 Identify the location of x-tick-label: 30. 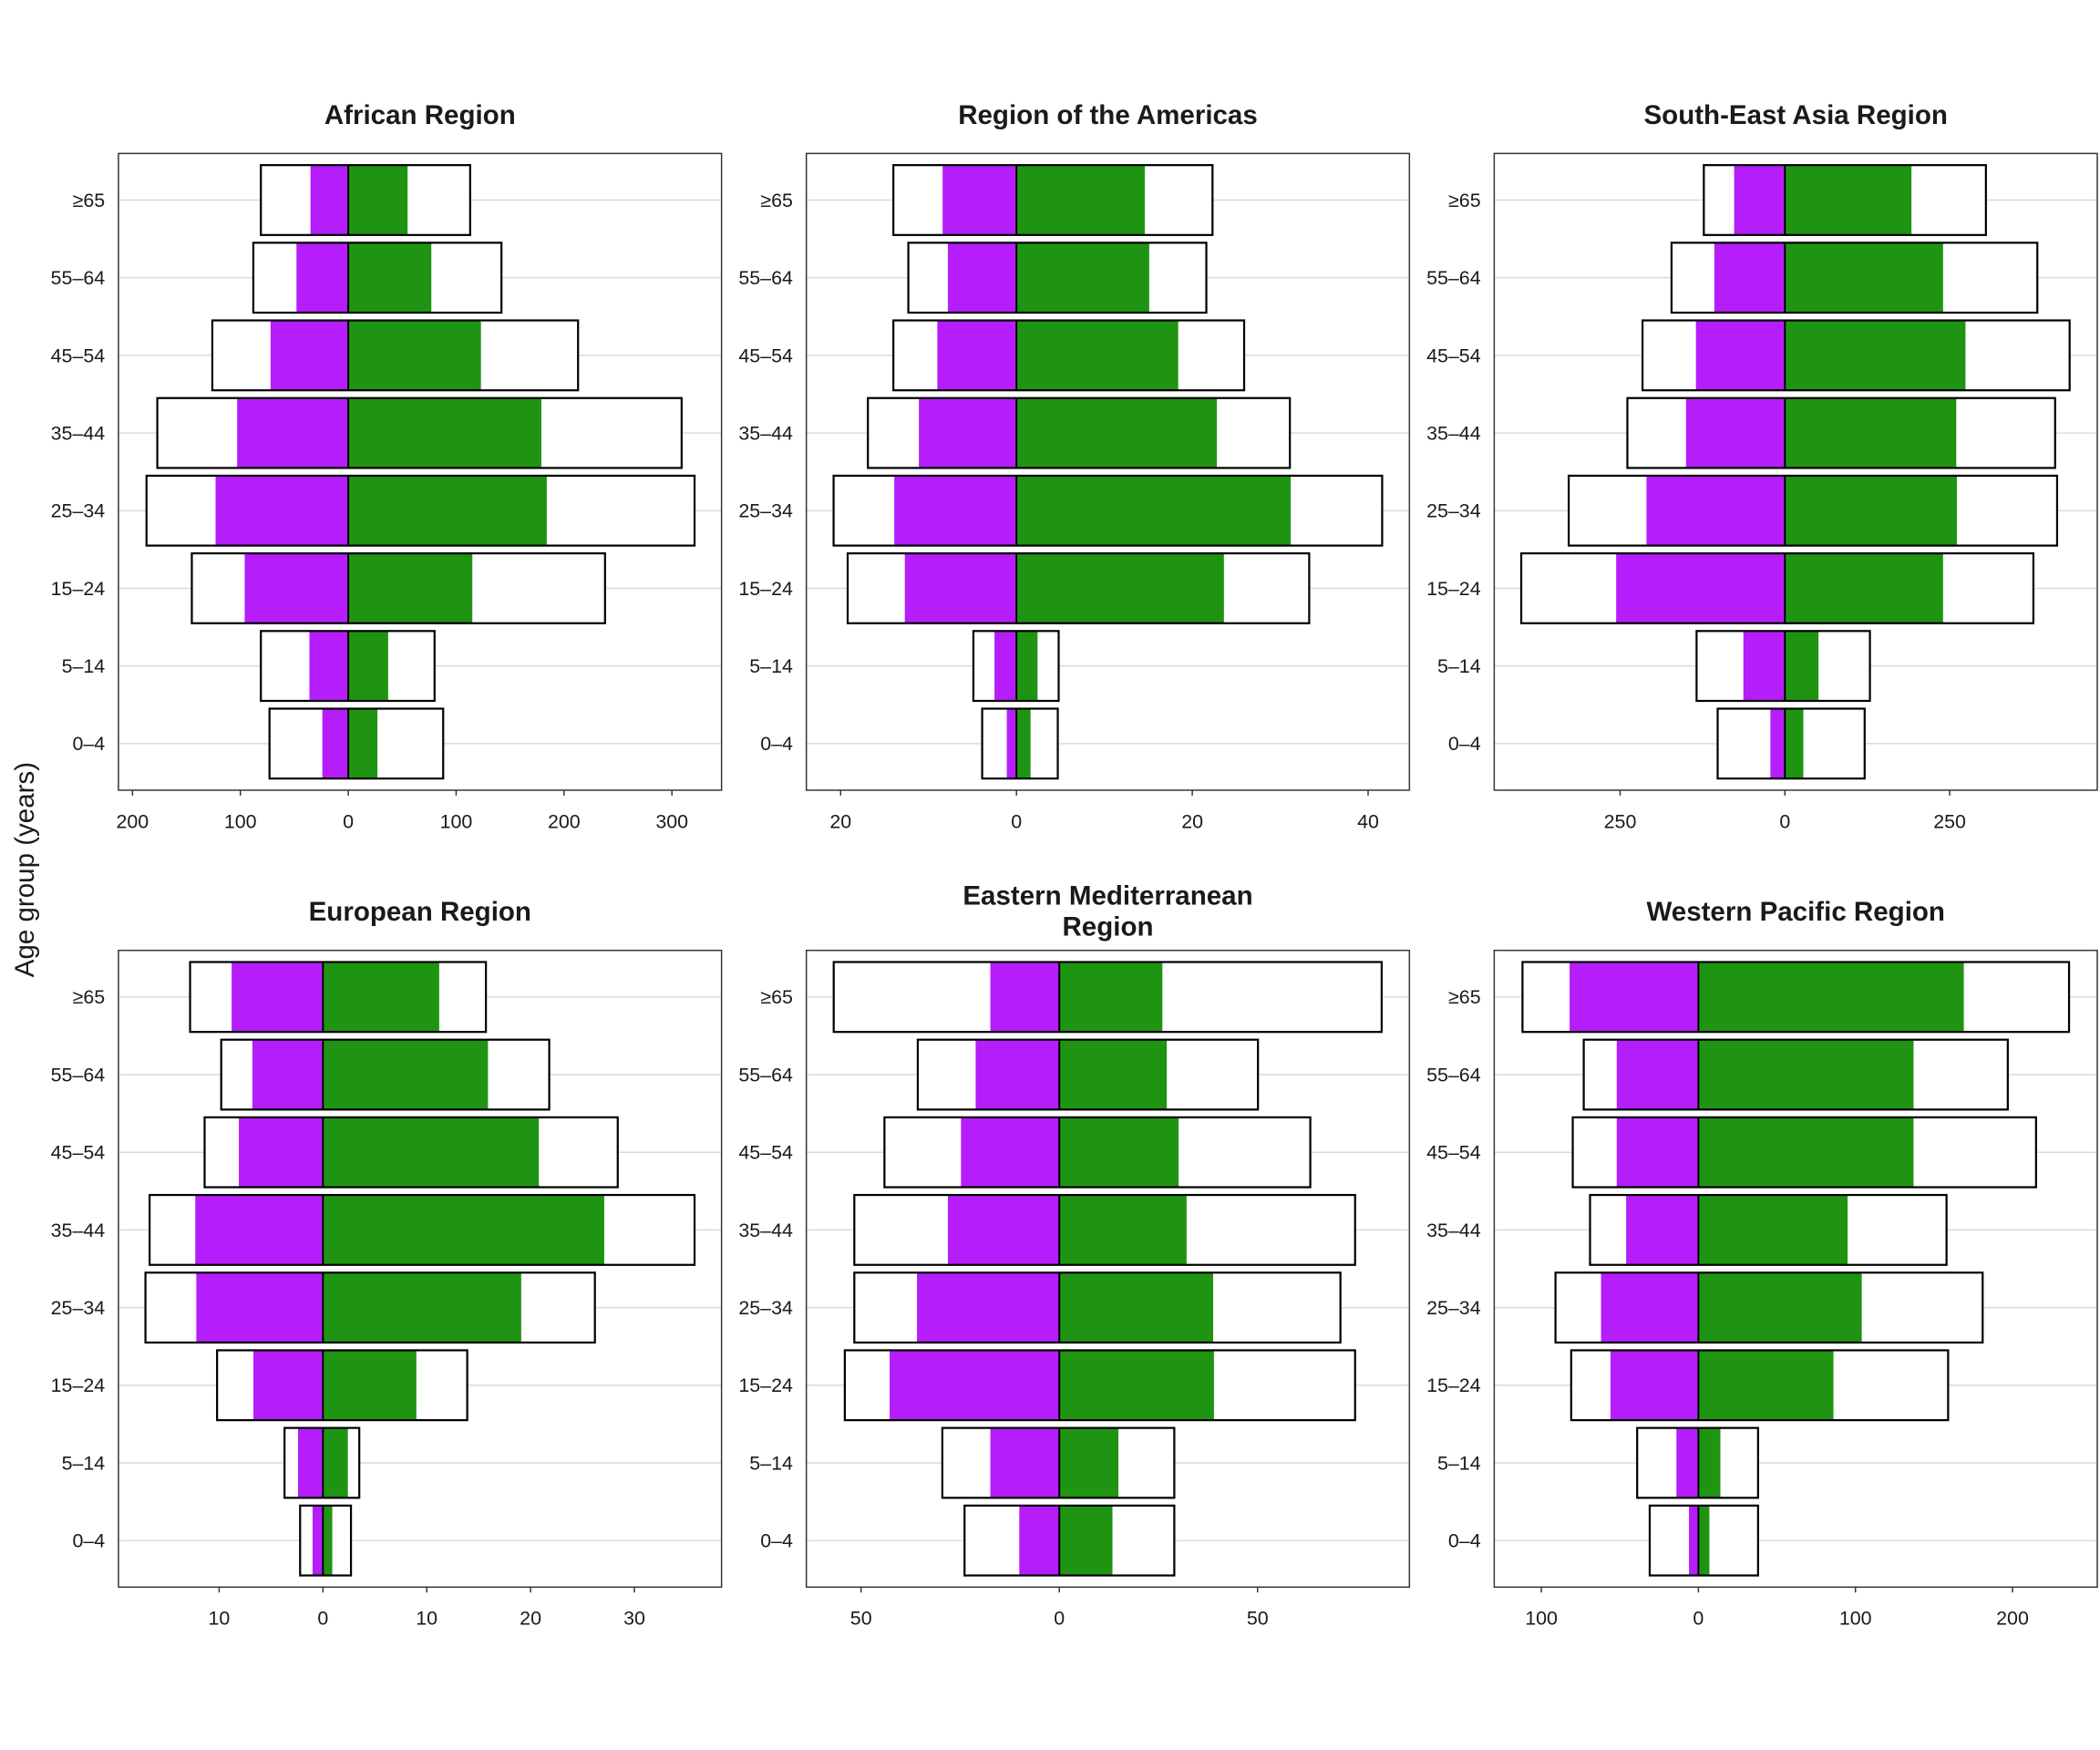
(634, 1619).